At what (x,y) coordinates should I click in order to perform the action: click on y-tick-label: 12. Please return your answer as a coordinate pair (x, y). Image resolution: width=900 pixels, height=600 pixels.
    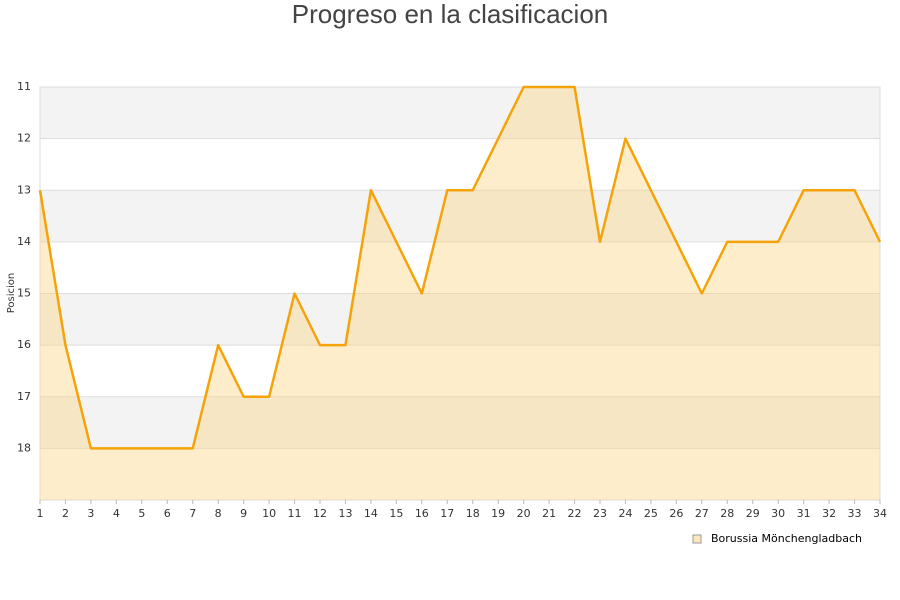
    Looking at the image, I should click on (24, 138).